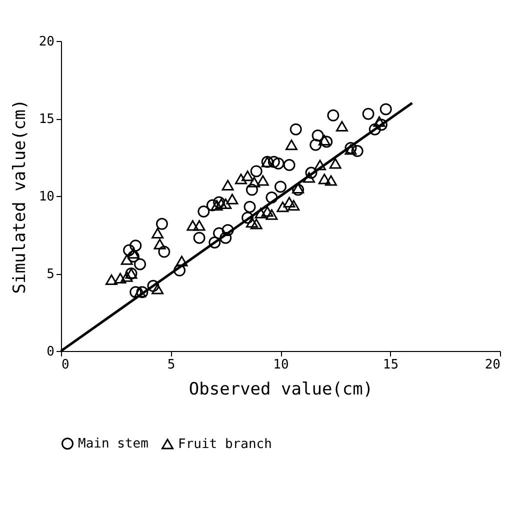  What do you see at coordinates (50, 352) in the screenshot?
I see `y-tick-label: 0` at bounding box center [50, 352].